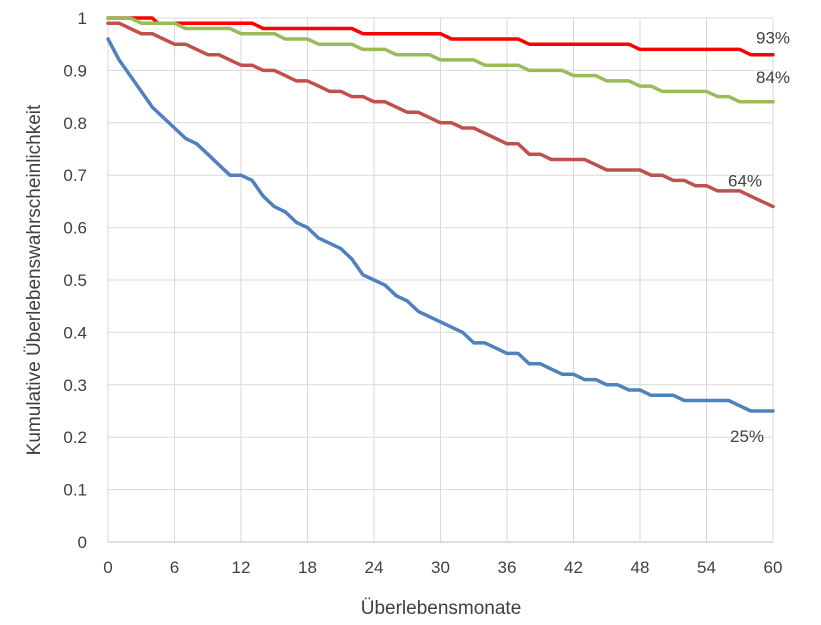 The width and height of the screenshot is (821, 625). Describe the element at coordinates (82, 542) in the screenshot. I see `y-tick-label: 0` at that location.